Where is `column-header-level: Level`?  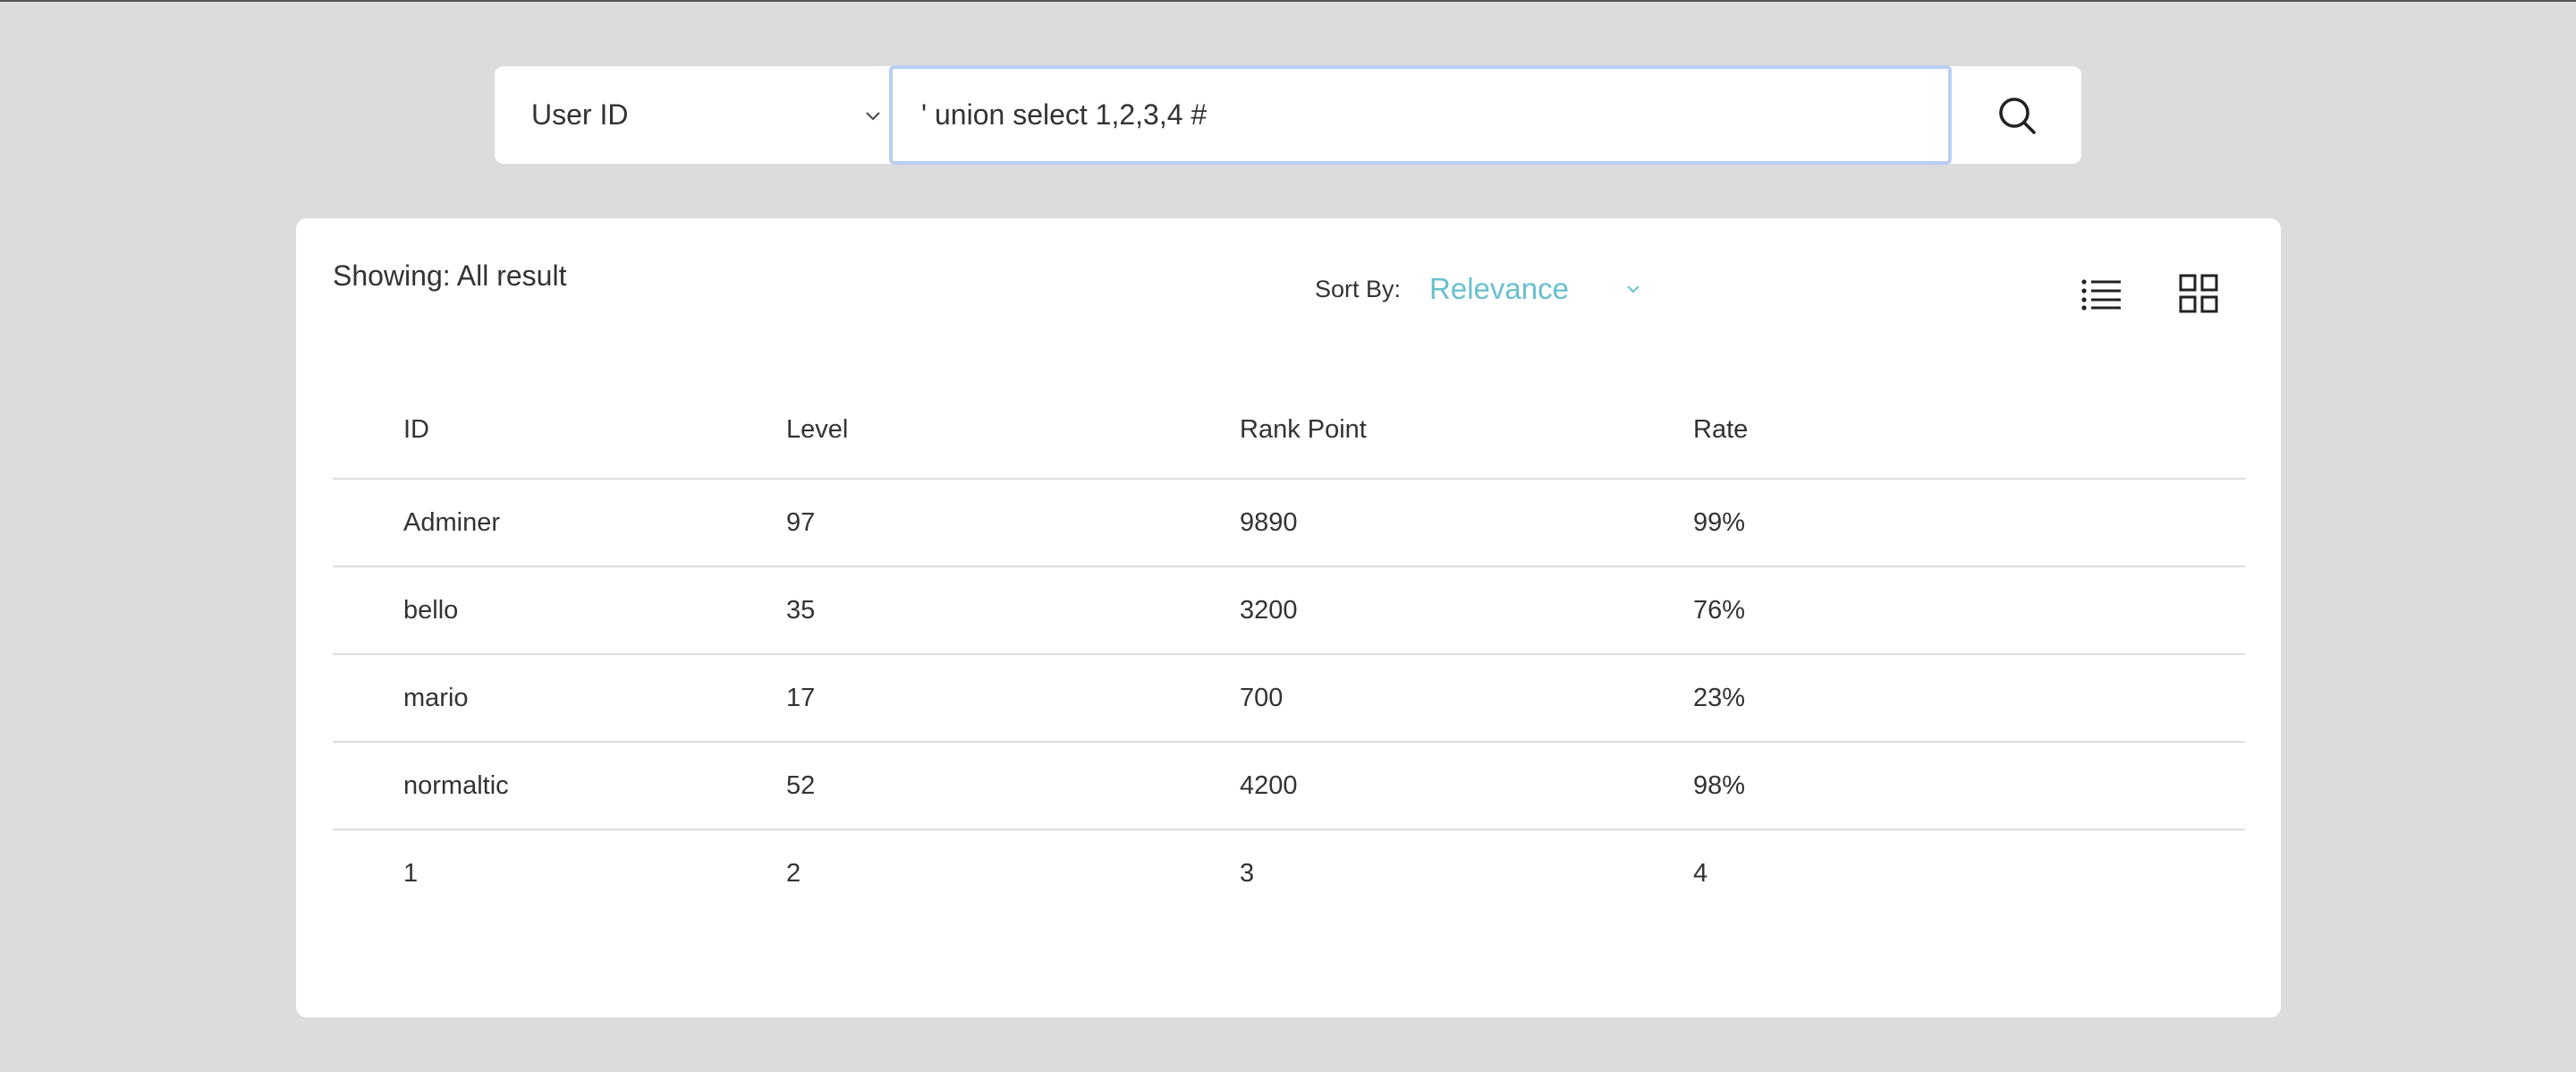
column-header-level: Level is located at coordinates (1013, 430).